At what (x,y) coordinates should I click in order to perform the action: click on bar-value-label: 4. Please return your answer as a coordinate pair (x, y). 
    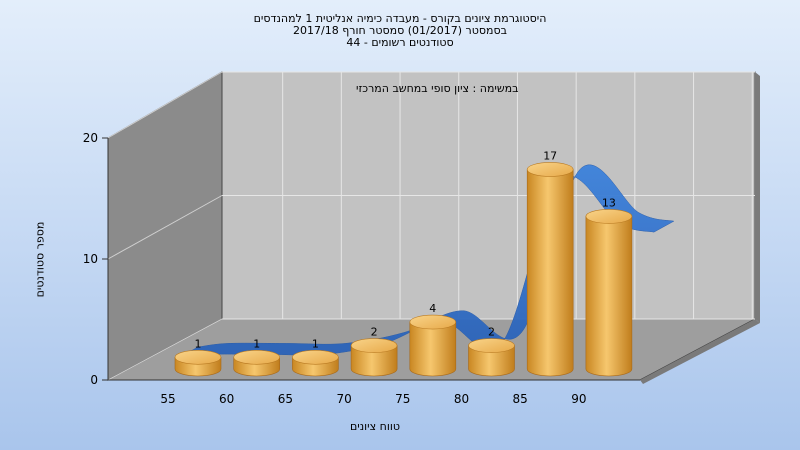
    Looking at the image, I should click on (432, 308).